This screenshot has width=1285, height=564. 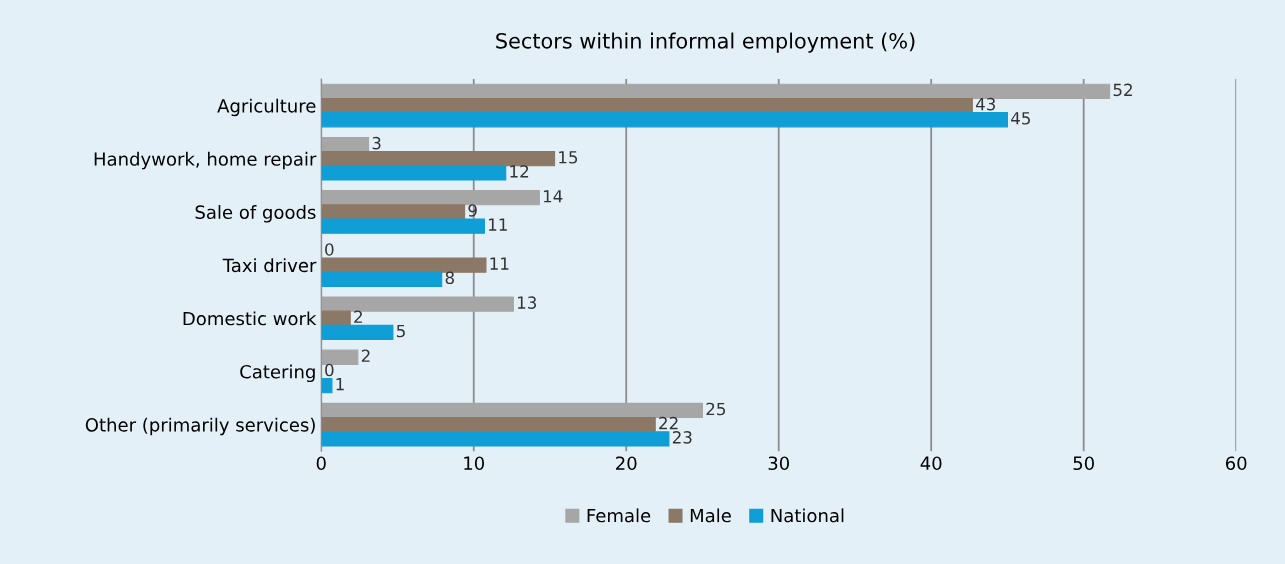 I want to click on data-label: 13, so click(x=527, y=302).